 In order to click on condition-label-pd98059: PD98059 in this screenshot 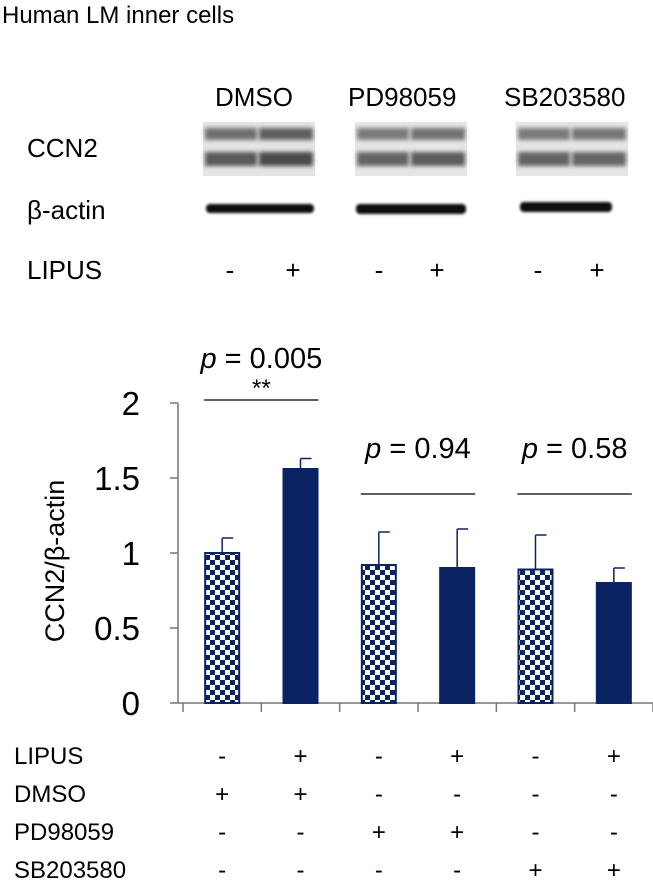, I will do `click(64, 832)`.